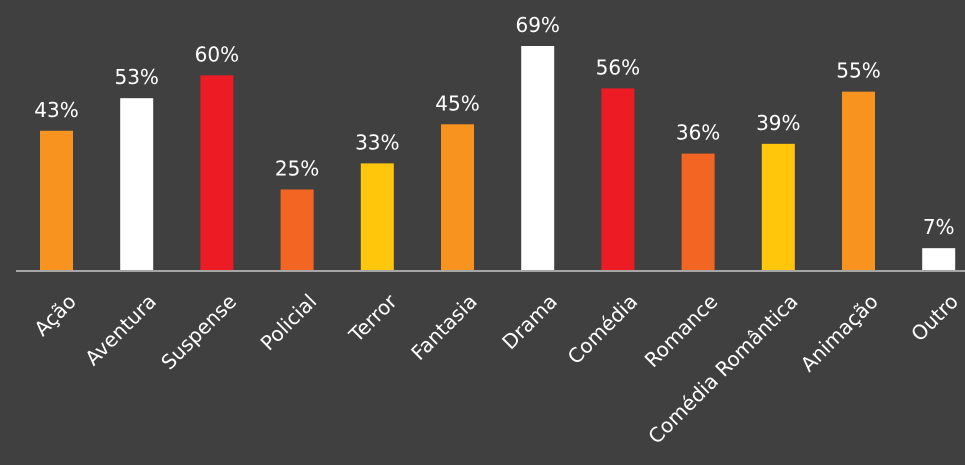 The width and height of the screenshot is (965, 465). What do you see at coordinates (934, 317) in the screenshot?
I see `x-tick-label-outro: Outro` at bounding box center [934, 317].